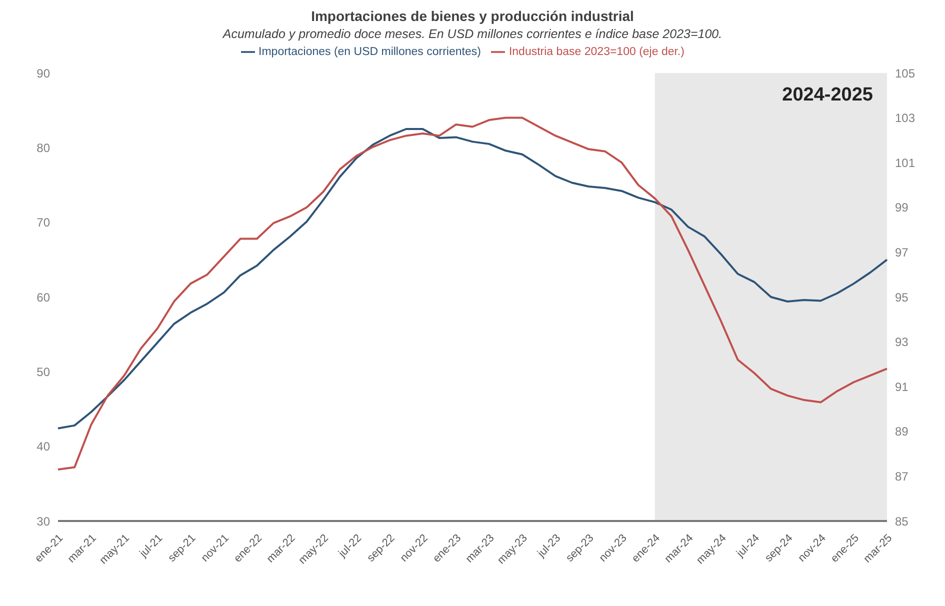 This screenshot has width=945, height=606. I want to click on legend-label: Importaciones (en USD millones corrientes), so click(369, 52).